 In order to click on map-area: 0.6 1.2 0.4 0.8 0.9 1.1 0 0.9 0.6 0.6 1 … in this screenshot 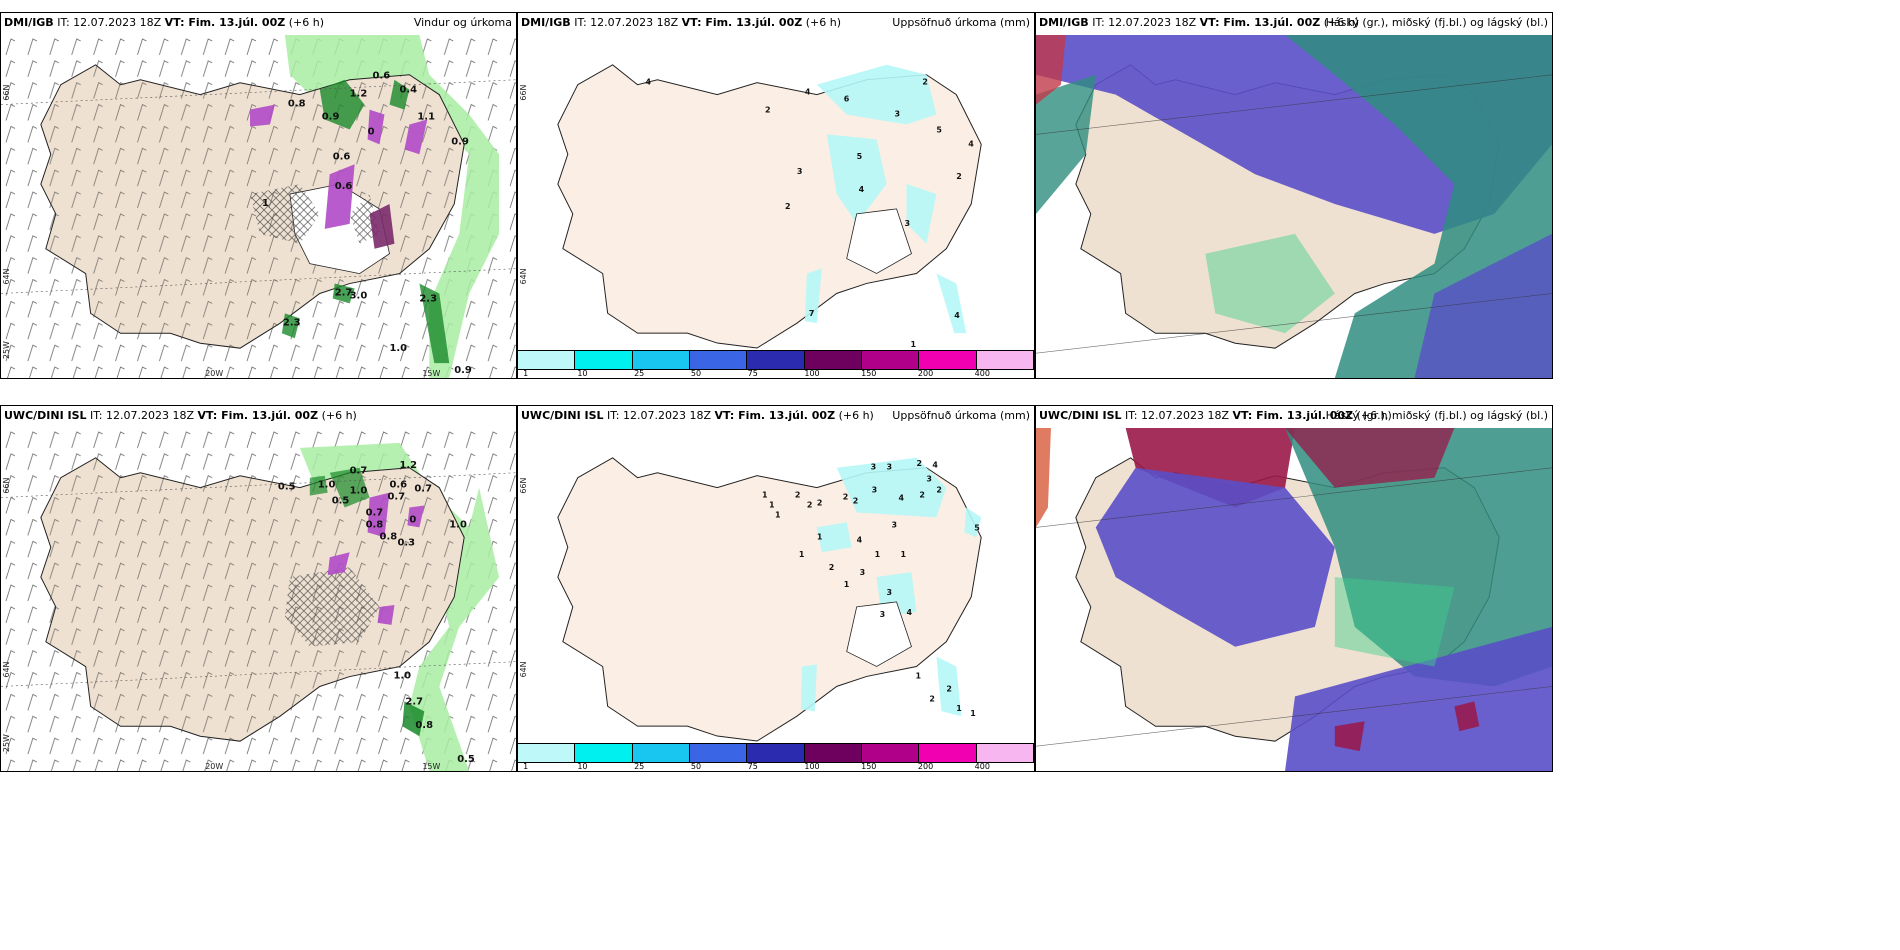, I will do `click(258, 206)`.